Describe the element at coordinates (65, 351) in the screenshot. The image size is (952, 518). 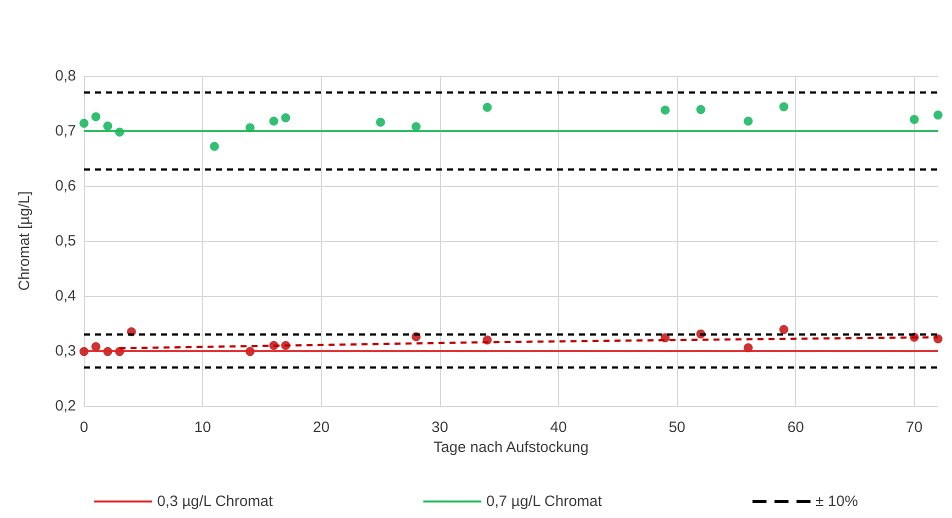
I see `y-tick-label: 0,3` at that location.